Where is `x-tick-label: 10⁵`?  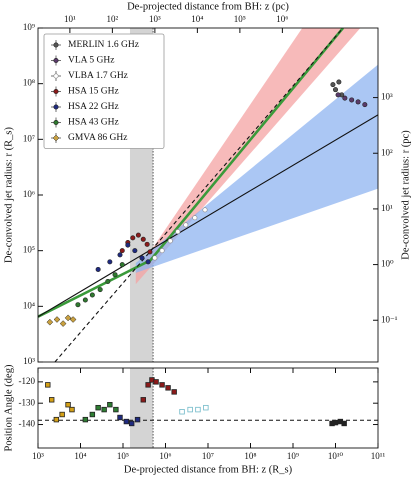
x-tick-label: 10⁵ is located at coordinates (123, 456).